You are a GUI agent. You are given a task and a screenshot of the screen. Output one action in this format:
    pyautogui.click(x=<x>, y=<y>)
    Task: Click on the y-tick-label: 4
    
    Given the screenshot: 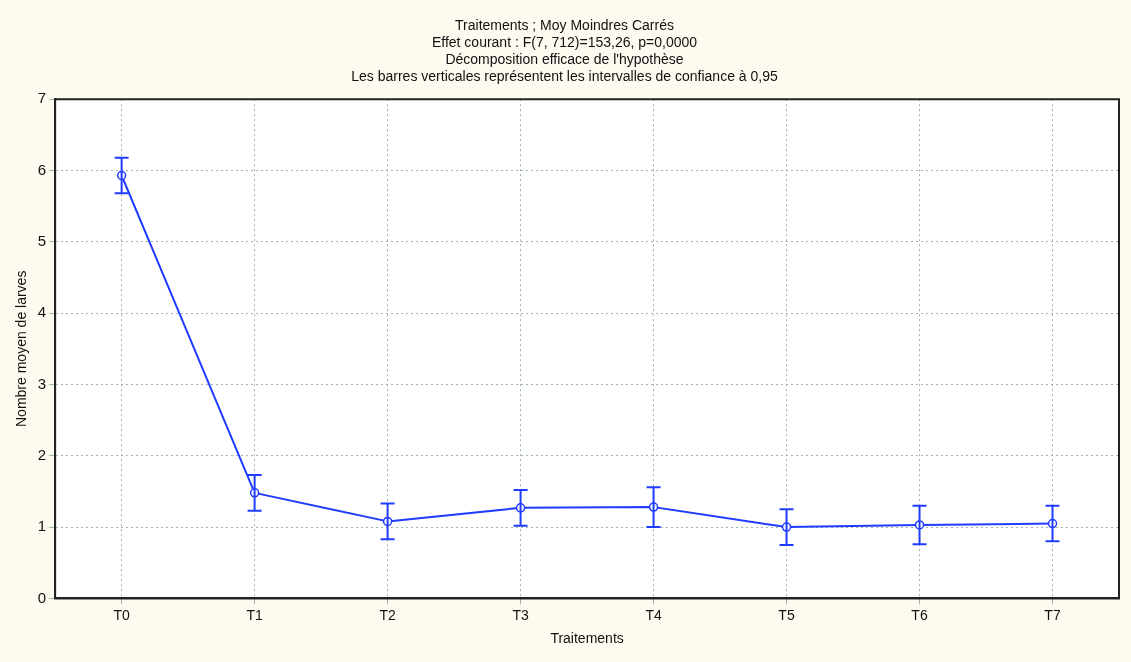 What is the action you would take?
    pyautogui.click(x=42, y=312)
    